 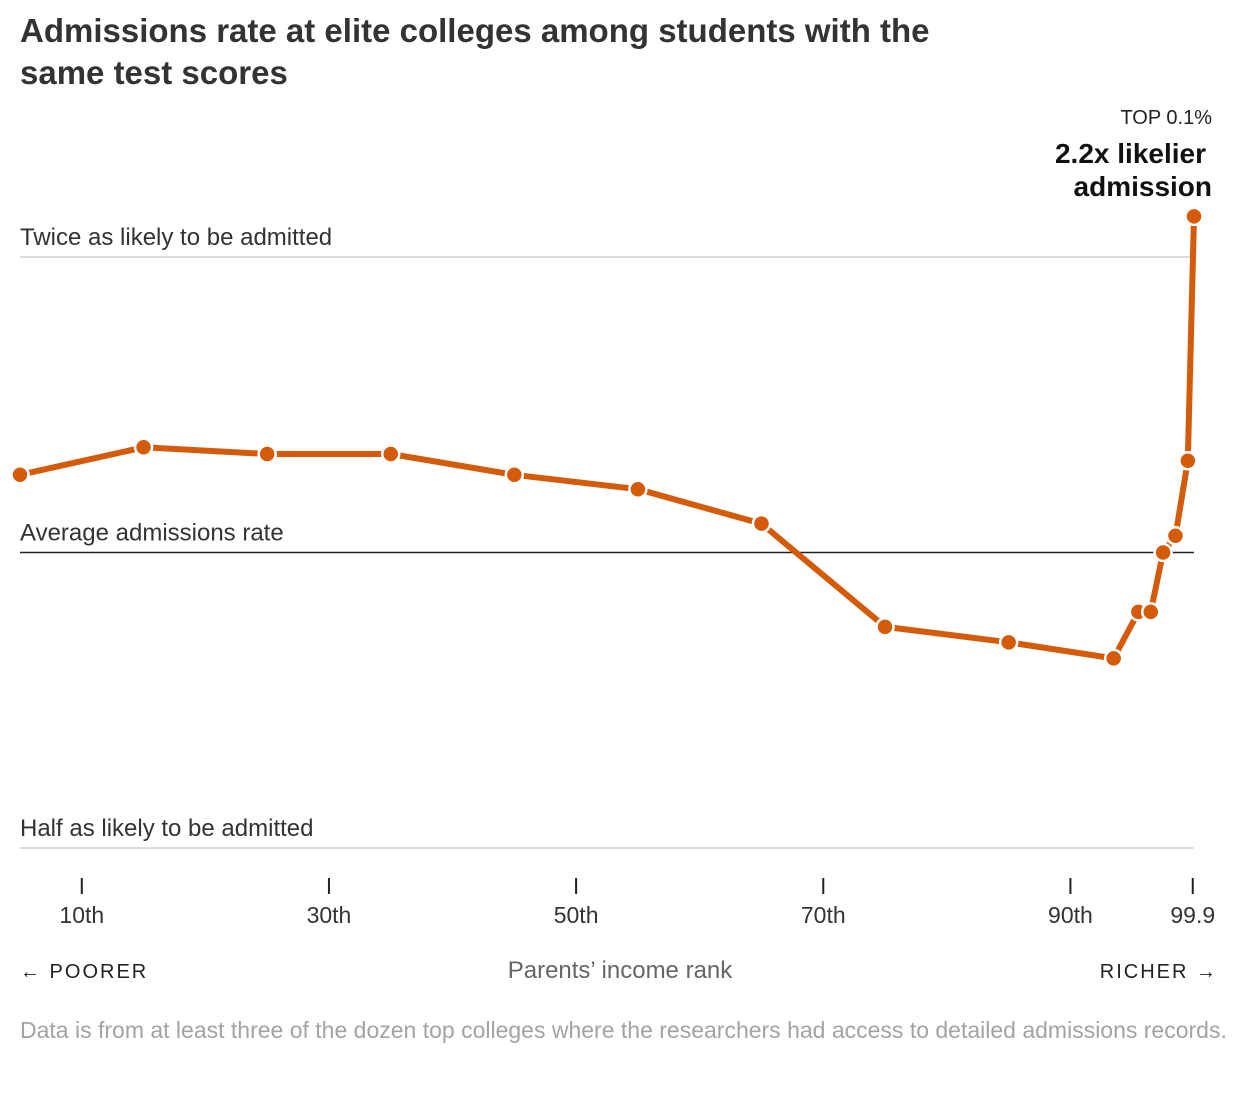 What do you see at coordinates (329, 915) in the screenshot?
I see `x-tick-label: 30th` at bounding box center [329, 915].